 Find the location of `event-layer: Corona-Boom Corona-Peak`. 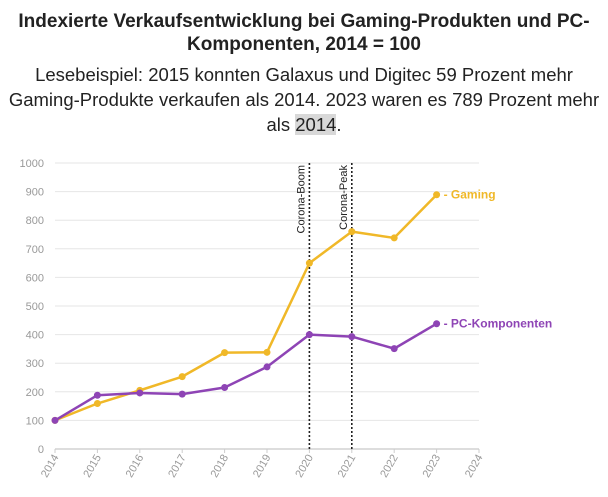

event-layer: Corona-Boom Corona-Peak is located at coordinates (324, 306).